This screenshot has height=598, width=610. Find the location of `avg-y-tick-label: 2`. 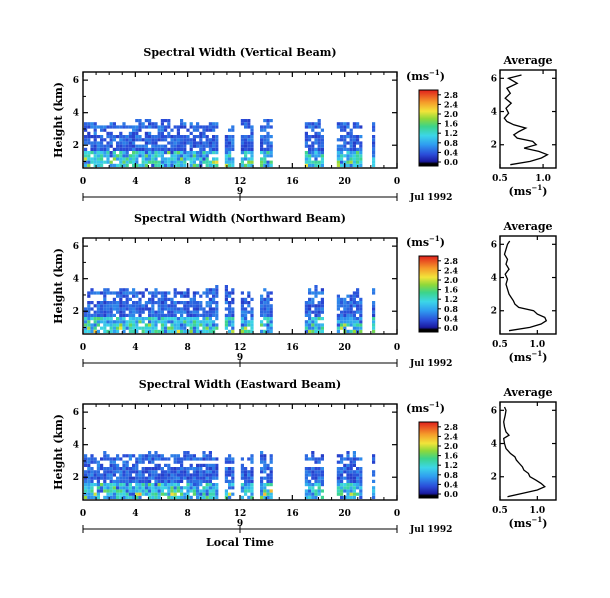

avg-y-tick-label: 2 is located at coordinates (494, 478).